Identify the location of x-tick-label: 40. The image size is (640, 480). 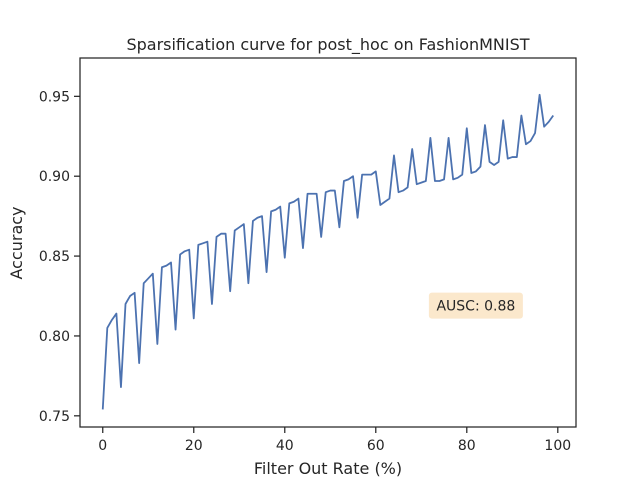
(285, 446).